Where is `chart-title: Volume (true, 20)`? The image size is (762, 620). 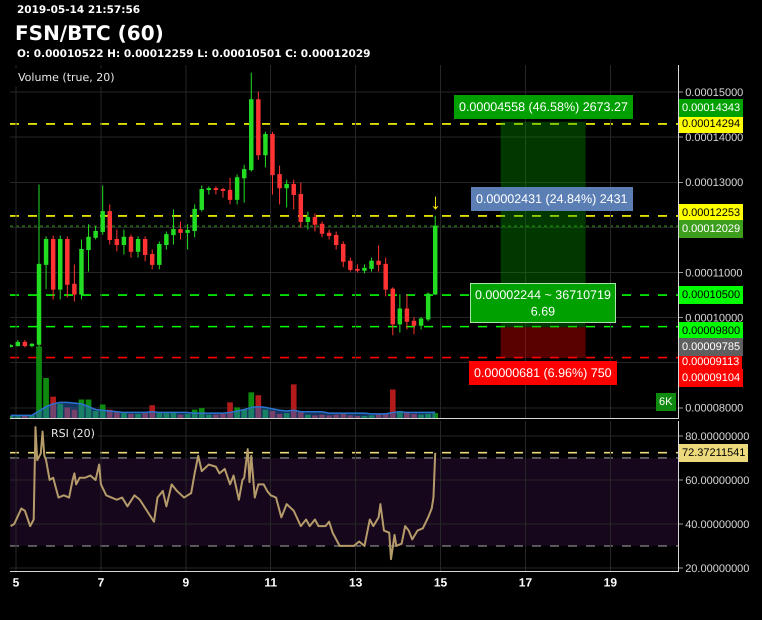
chart-title: Volume (true, 20) is located at coordinates (66, 77).